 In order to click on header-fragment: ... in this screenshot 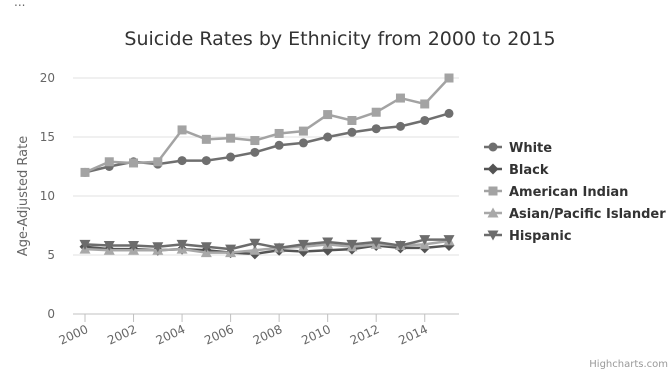, I will do `click(19, 4)`.